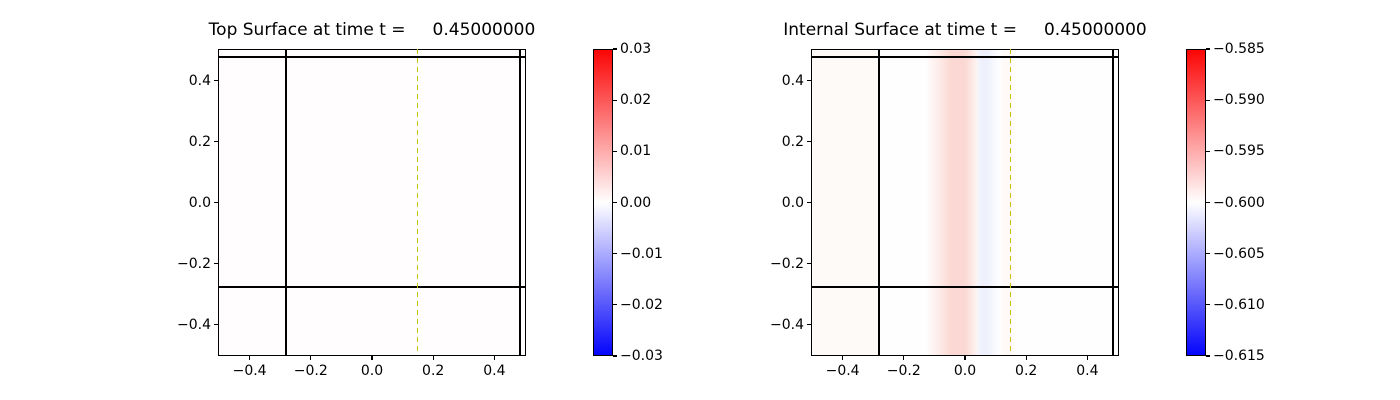  I want to click on colorbar-tick-label: 0.00, so click(636, 202).